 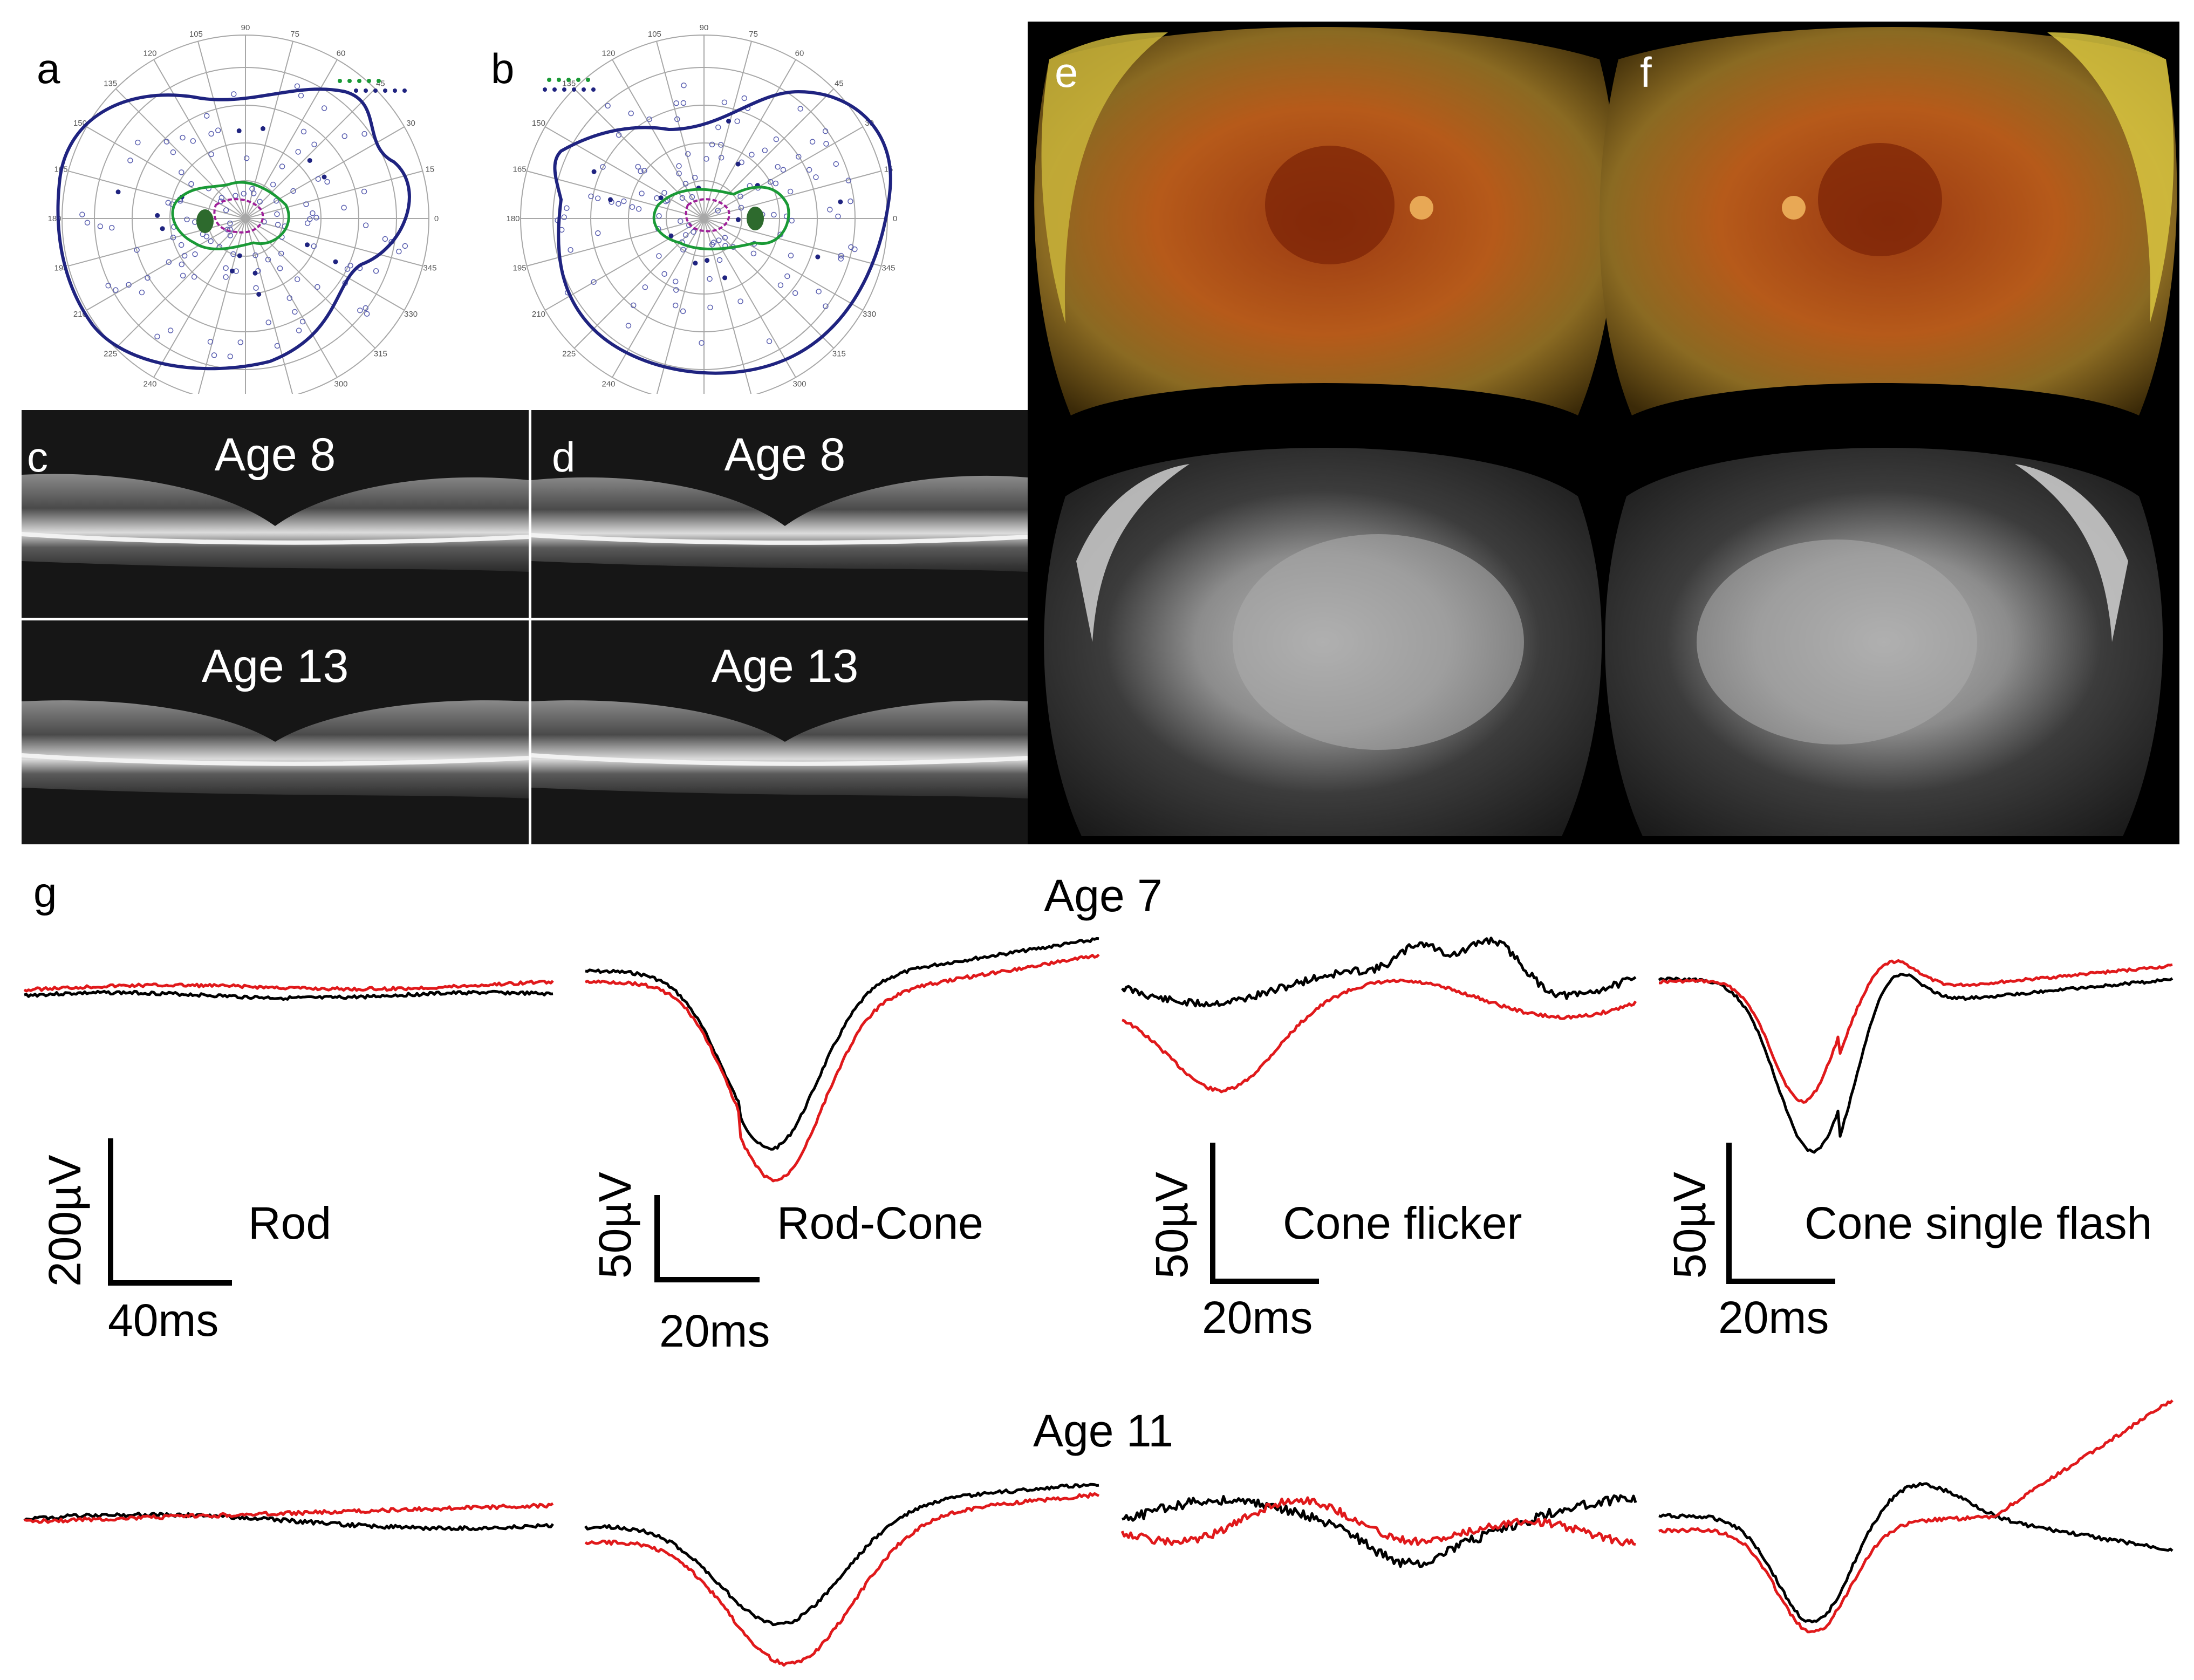 I want to click on erg-amp-cone-single: 50µV, so click(x=1689, y=1226).